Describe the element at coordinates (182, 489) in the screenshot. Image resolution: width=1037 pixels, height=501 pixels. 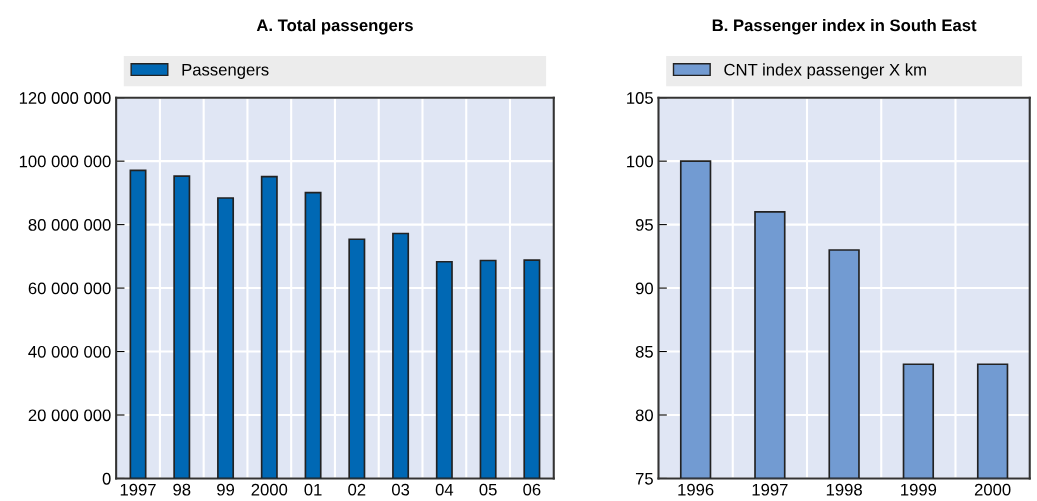
I see `x-tick-label: 98` at that location.